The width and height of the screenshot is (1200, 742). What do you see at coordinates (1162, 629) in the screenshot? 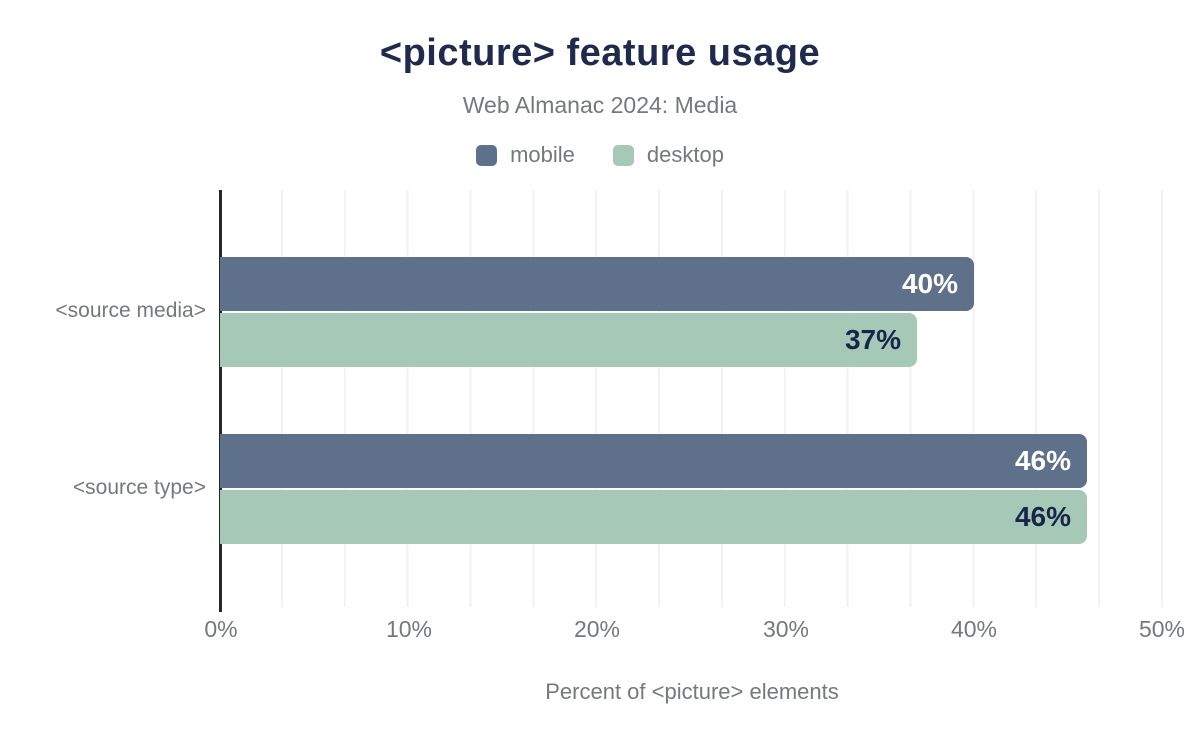
I see `x-tick-50: 50%` at bounding box center [1162, 629].